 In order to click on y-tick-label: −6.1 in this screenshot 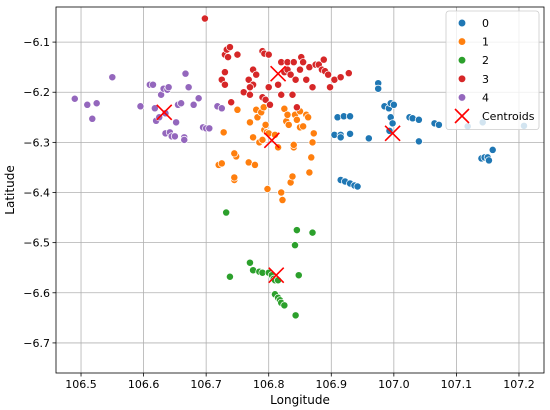, I will do `click(36, 42)`.